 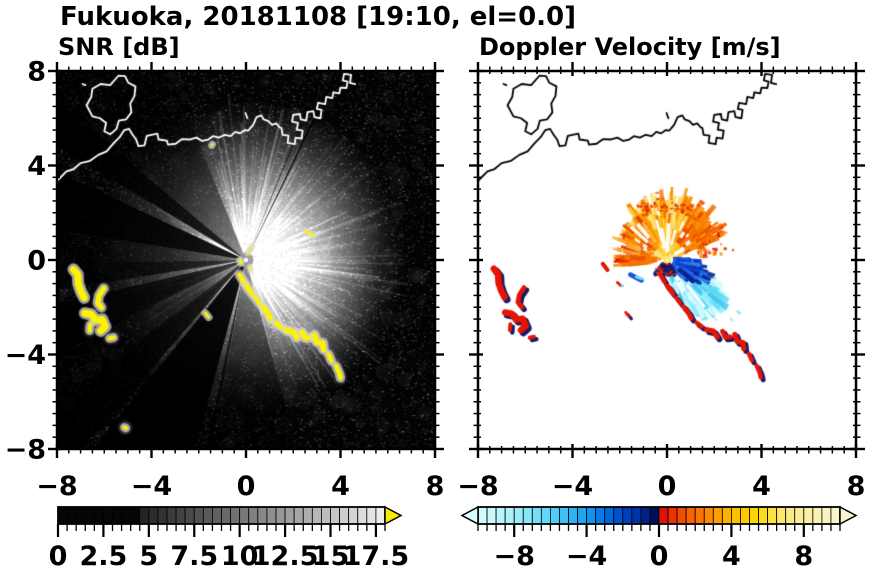 What do you see at coordinates (477, 486) in the screenshot?
I see `vel-x-tick-label: −8` at bounding box center [477, 486].